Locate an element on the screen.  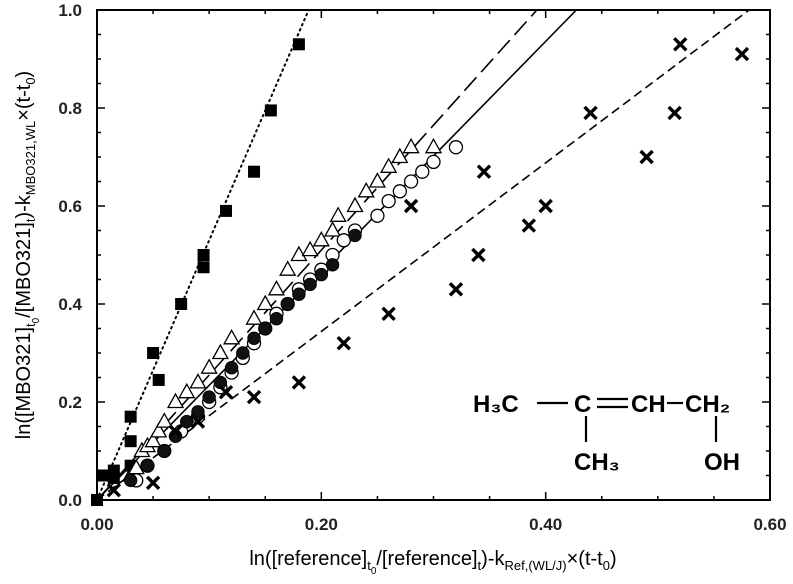
x-tick-label: 0.00 is located at coordinates (96, 524).